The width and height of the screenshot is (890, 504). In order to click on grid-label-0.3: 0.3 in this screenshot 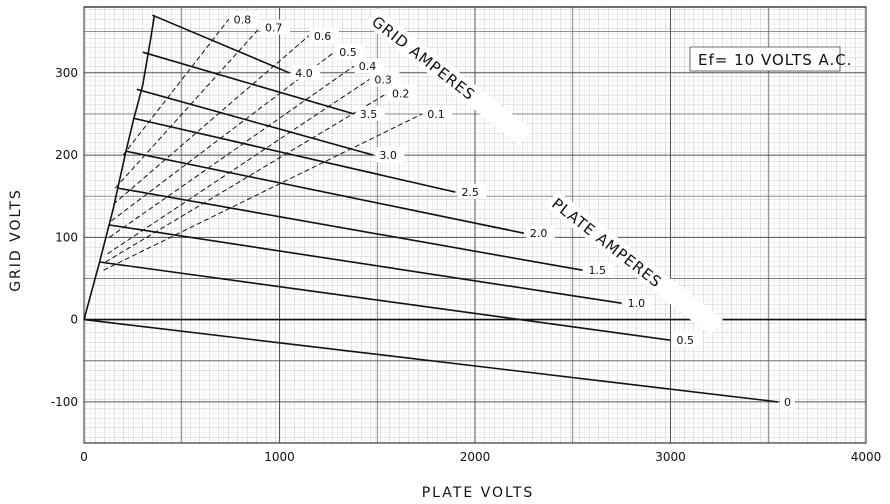, I will do `click(385, 79)`.